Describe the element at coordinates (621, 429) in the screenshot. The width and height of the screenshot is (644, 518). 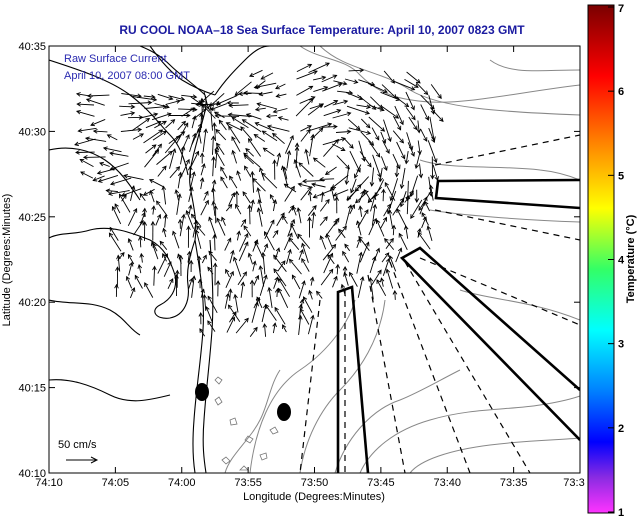
I see `colorbar-tick-label: 2` at that location.